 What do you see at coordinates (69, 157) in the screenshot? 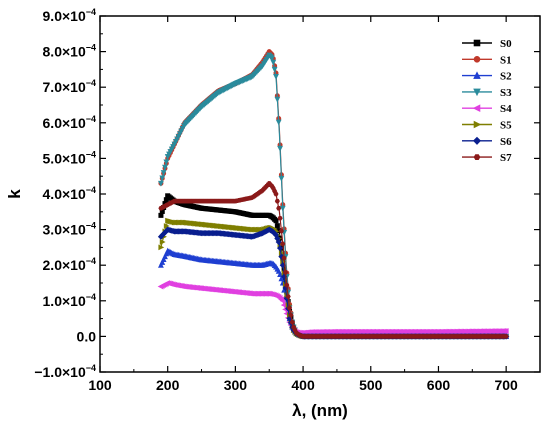
I see `y-tick-label: 5.0×10⁻⁴` at bounding box center [69, 157].